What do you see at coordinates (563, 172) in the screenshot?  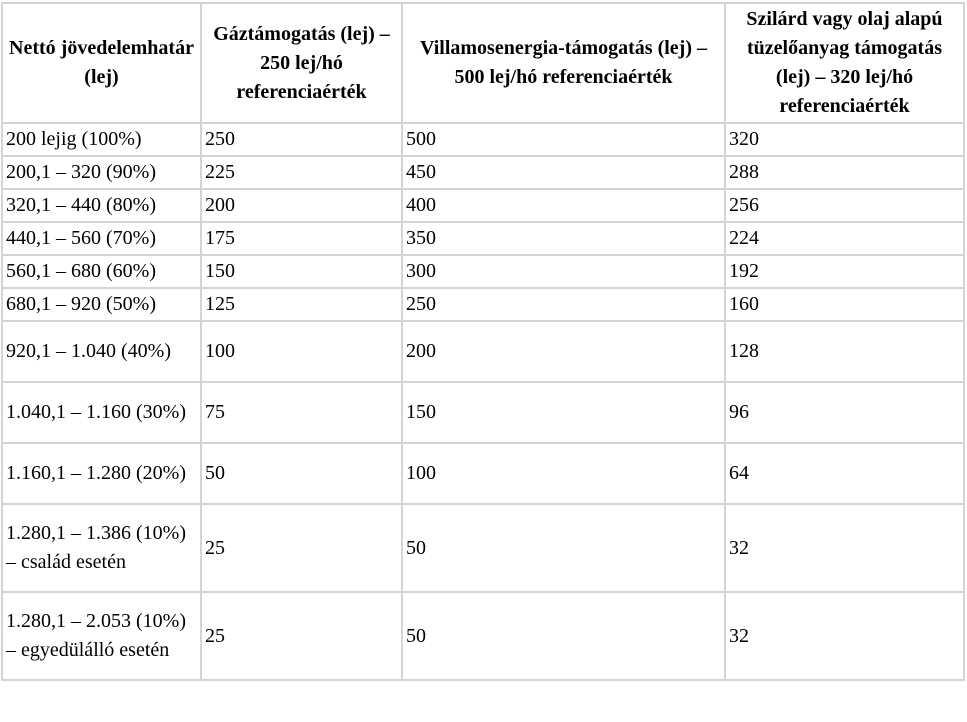 I see `cell-electricity-value: 450` at bounding box center [563, 172].